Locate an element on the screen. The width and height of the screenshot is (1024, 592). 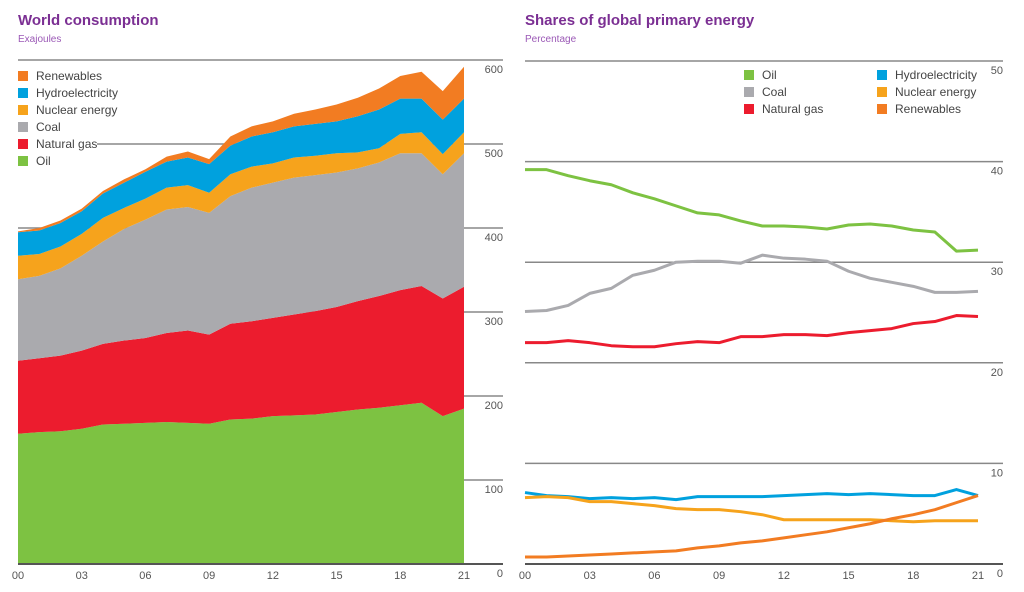
area-nuclear-energy is located at coordinates (241, 206).